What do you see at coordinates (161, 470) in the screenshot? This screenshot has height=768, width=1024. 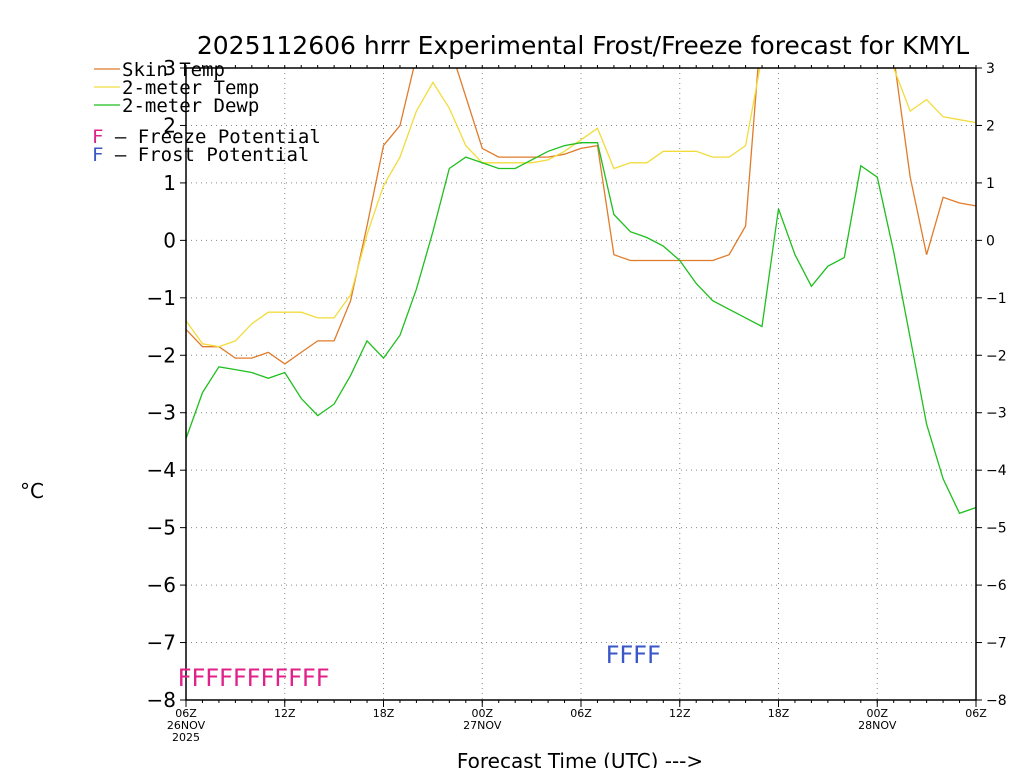 I see `y-tick-label: −4` at bounding box center [161, 470].